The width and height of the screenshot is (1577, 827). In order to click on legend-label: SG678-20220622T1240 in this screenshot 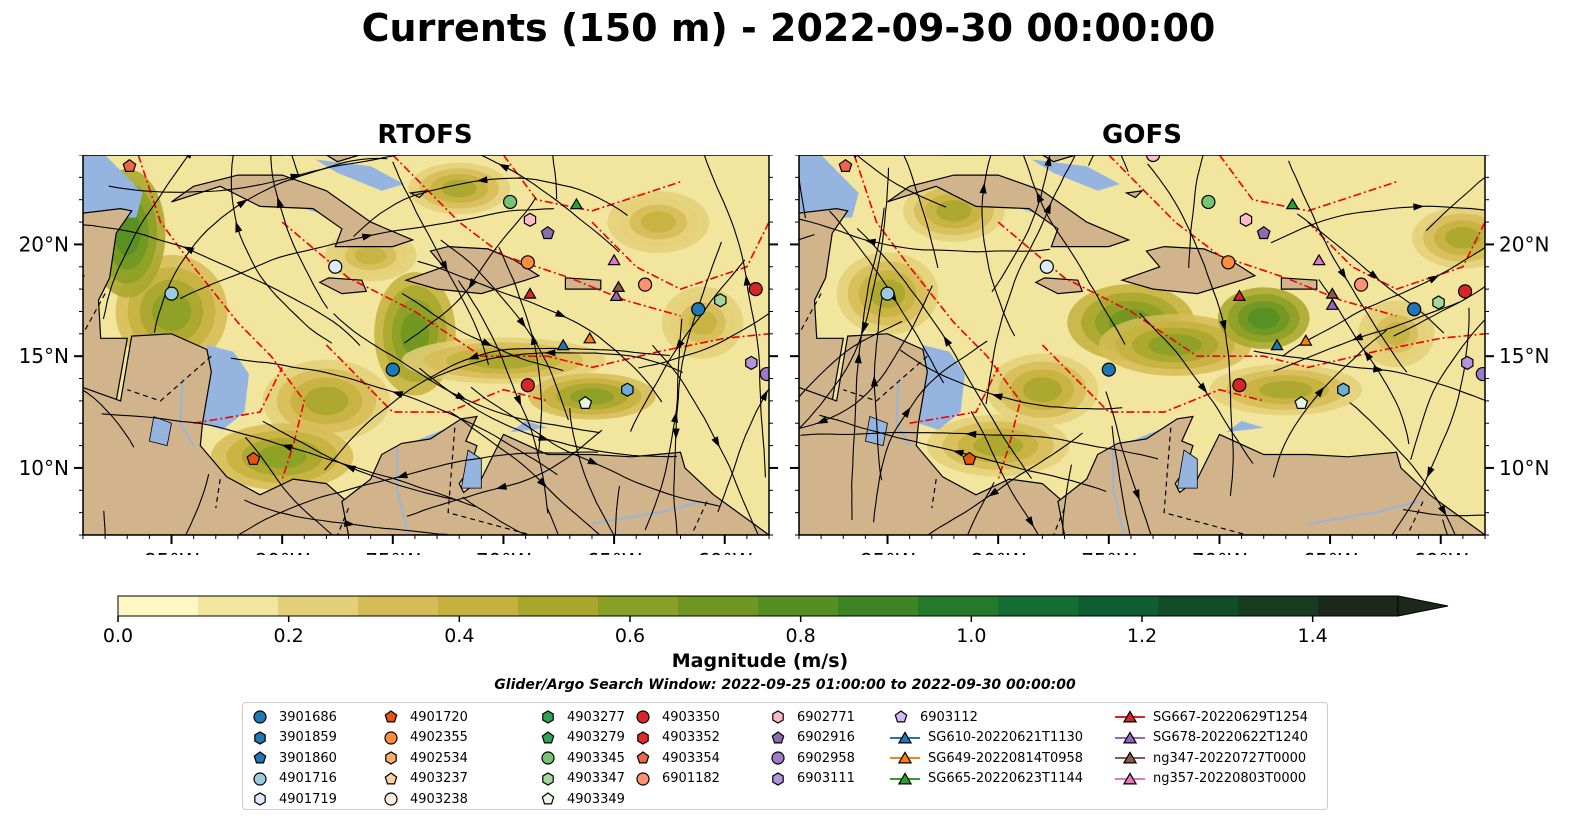, I will do `click(1231, 738)`.